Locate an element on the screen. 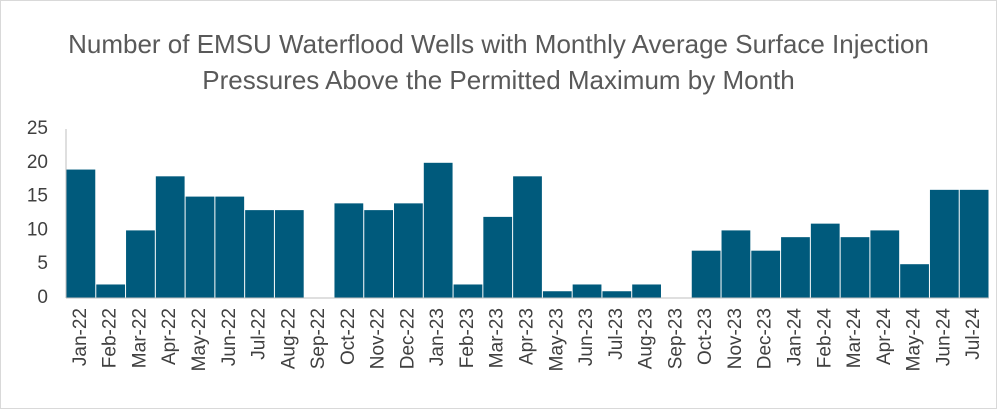 This screenshot has height=409, width=997. x-tick-label: Apr-22 is located at coordinates (169, 336).